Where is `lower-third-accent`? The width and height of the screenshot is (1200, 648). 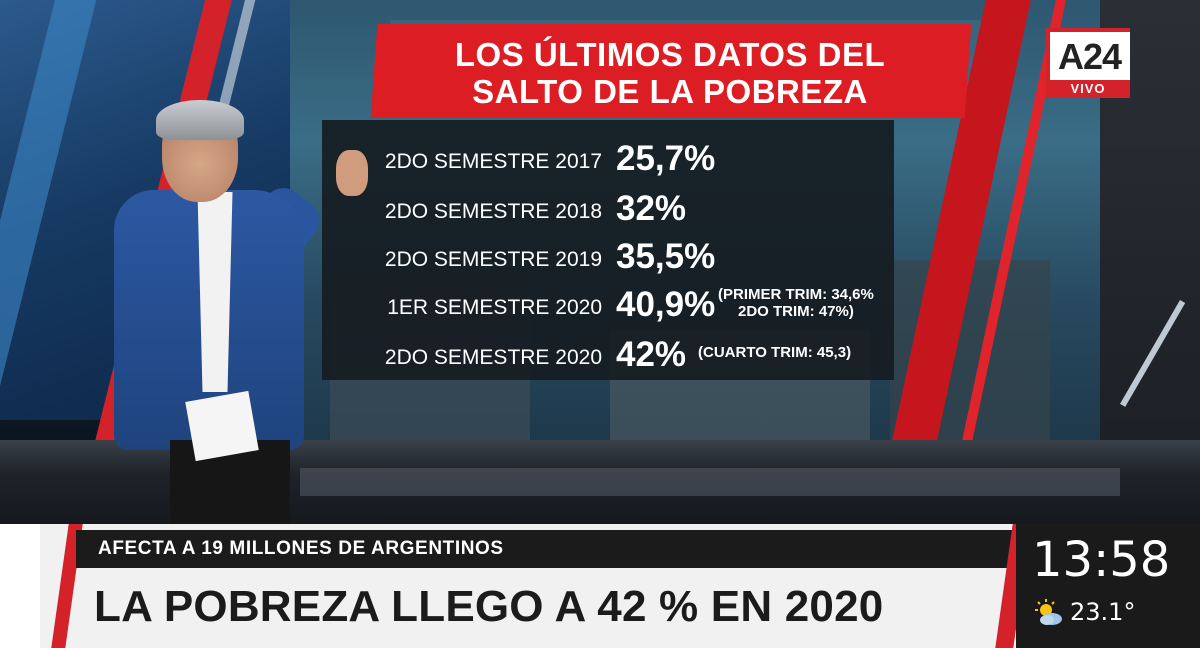
lower-third-accent is located at coordinates (20, 586).